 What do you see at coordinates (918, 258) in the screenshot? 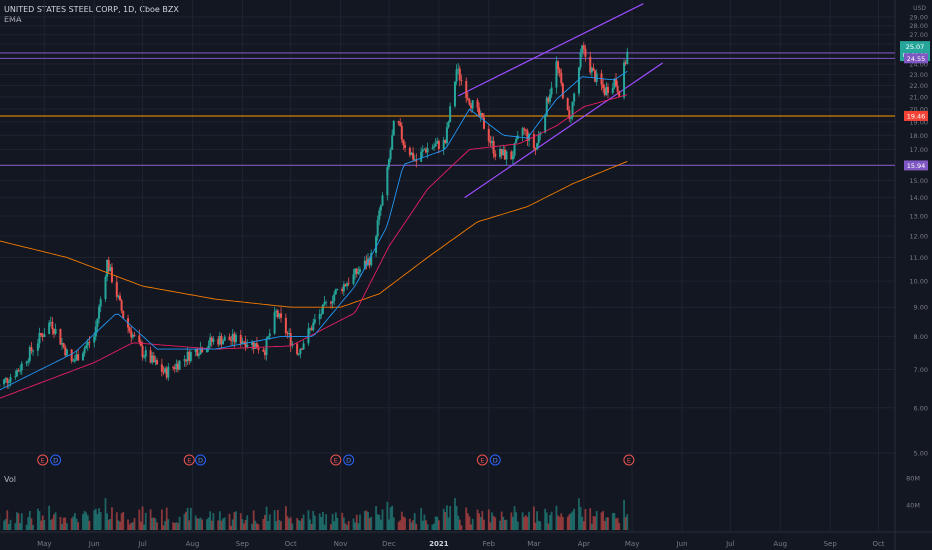
I see `price-tick-label: 11.00` at bounding box center [918, 258].